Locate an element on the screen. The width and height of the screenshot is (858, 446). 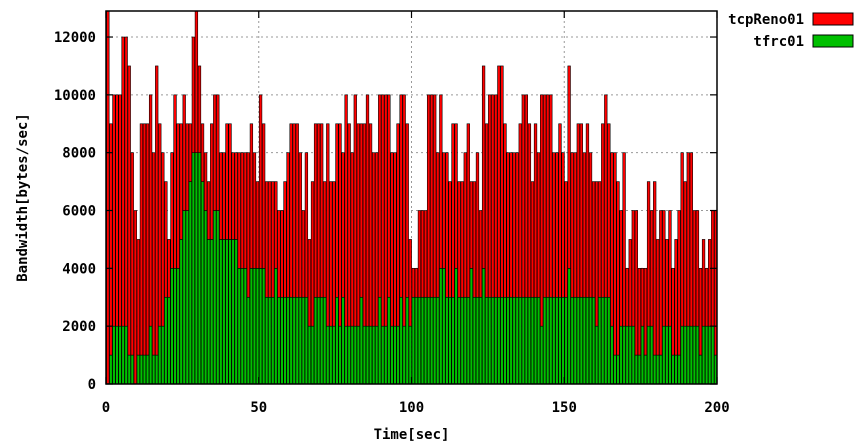
y-axis-title: Bandwidth[bytes/sec] is located at coordinates (23, 197).